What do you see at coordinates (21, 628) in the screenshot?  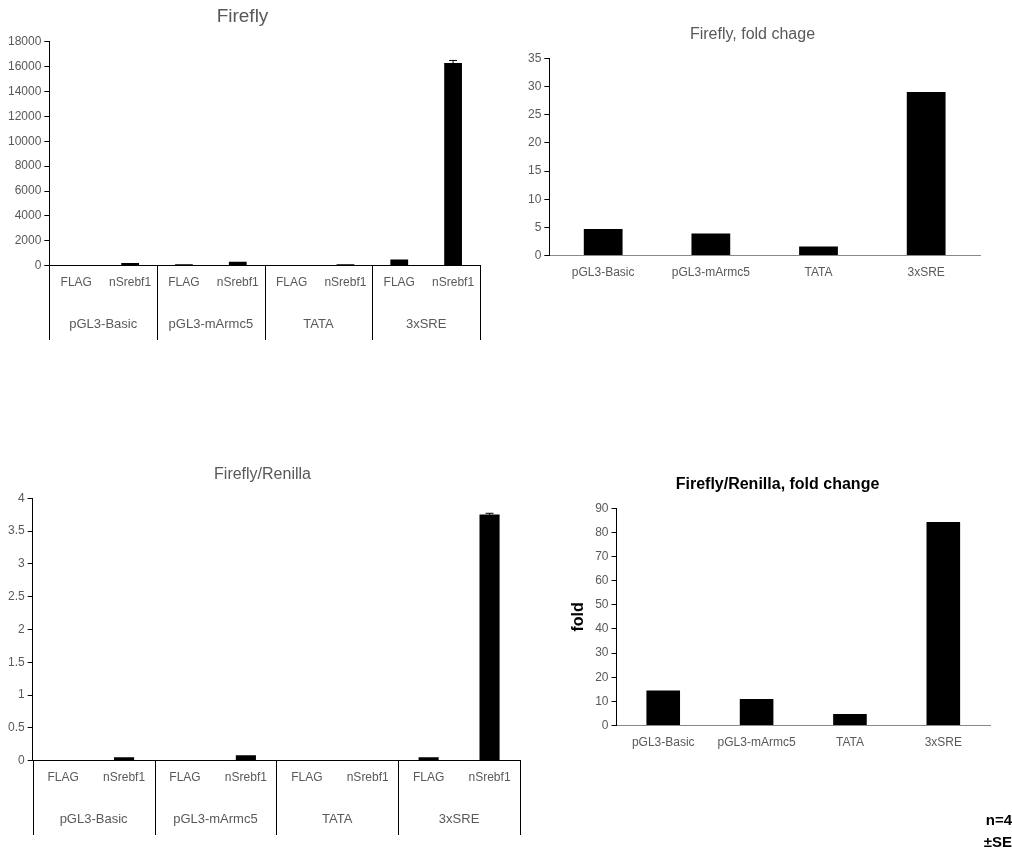 I see `y-tick-label: 2` at bounding box center [21, 628].